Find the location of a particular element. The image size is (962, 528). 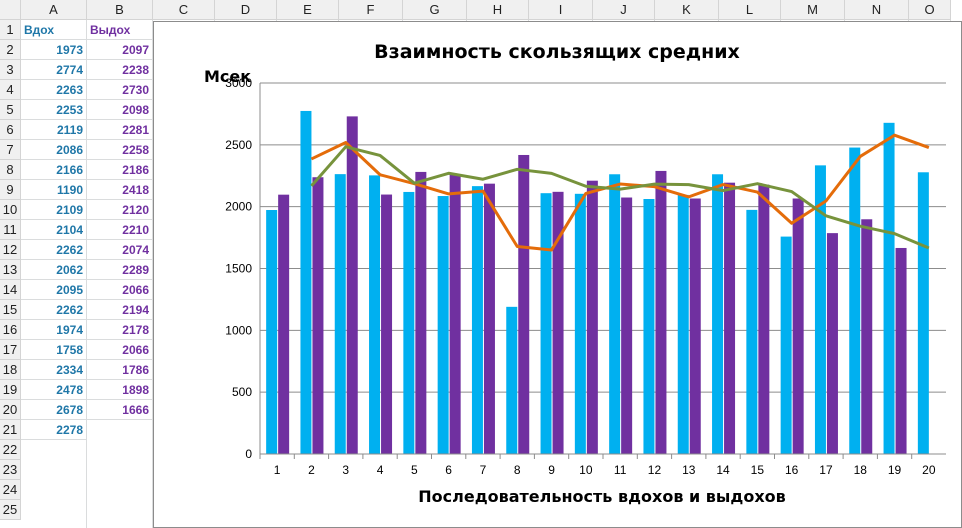

row-header-17: 17 is located at coordinates (10, 350).